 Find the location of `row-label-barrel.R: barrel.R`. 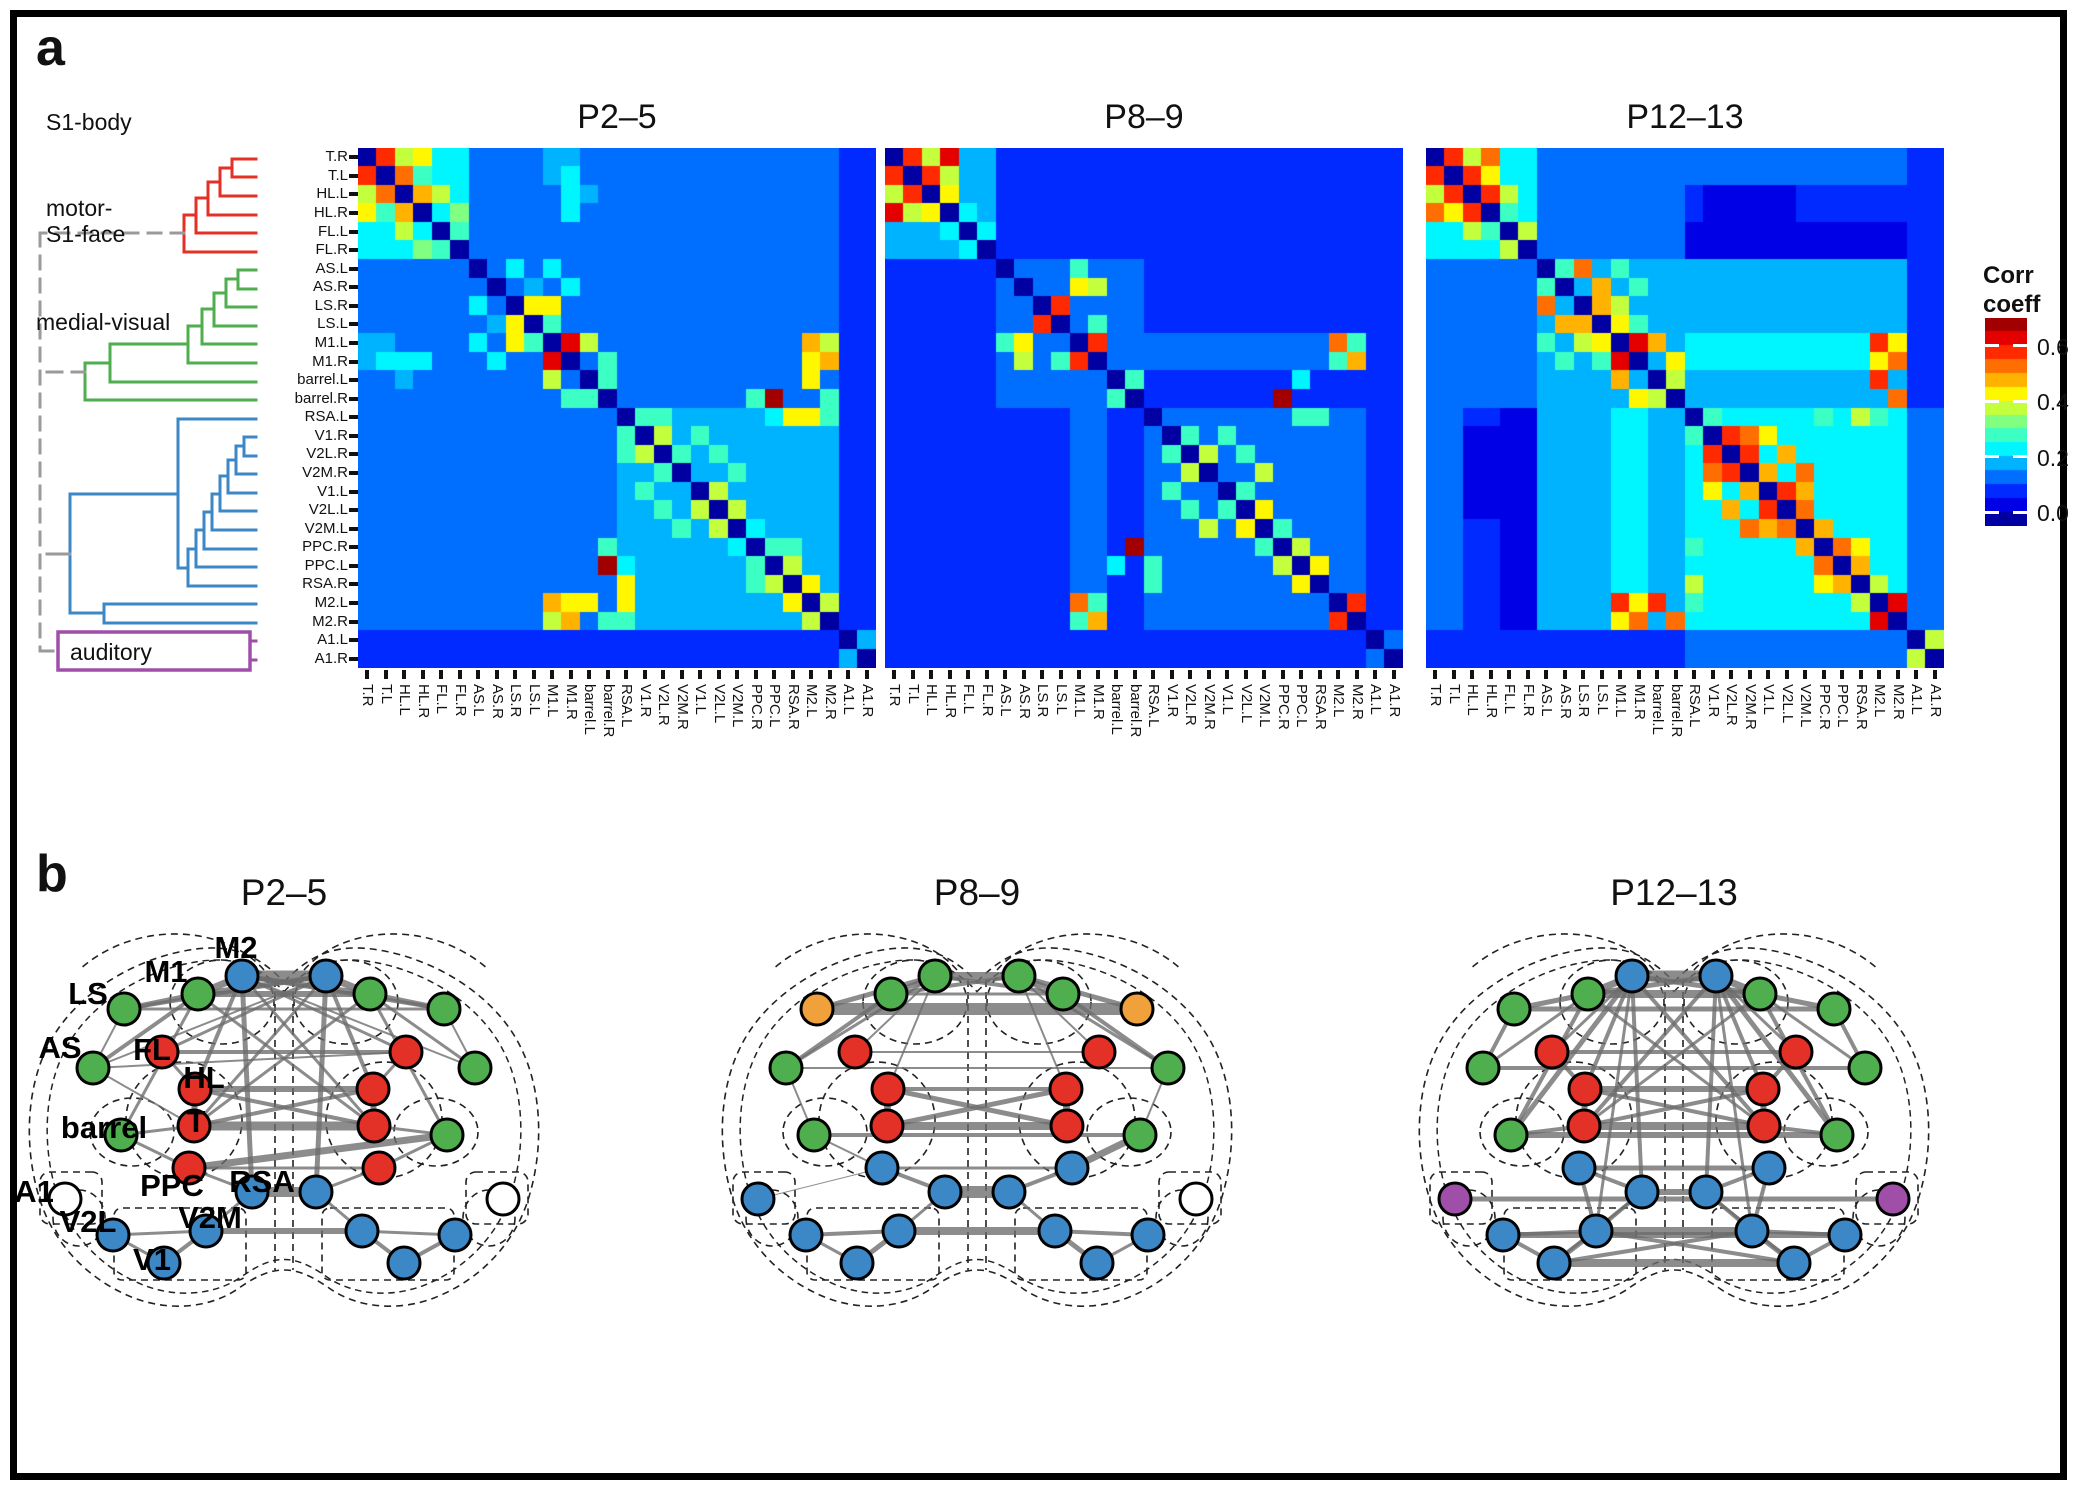

row-label-barrel.R: barrel.R is located at coordinates (321, 398).